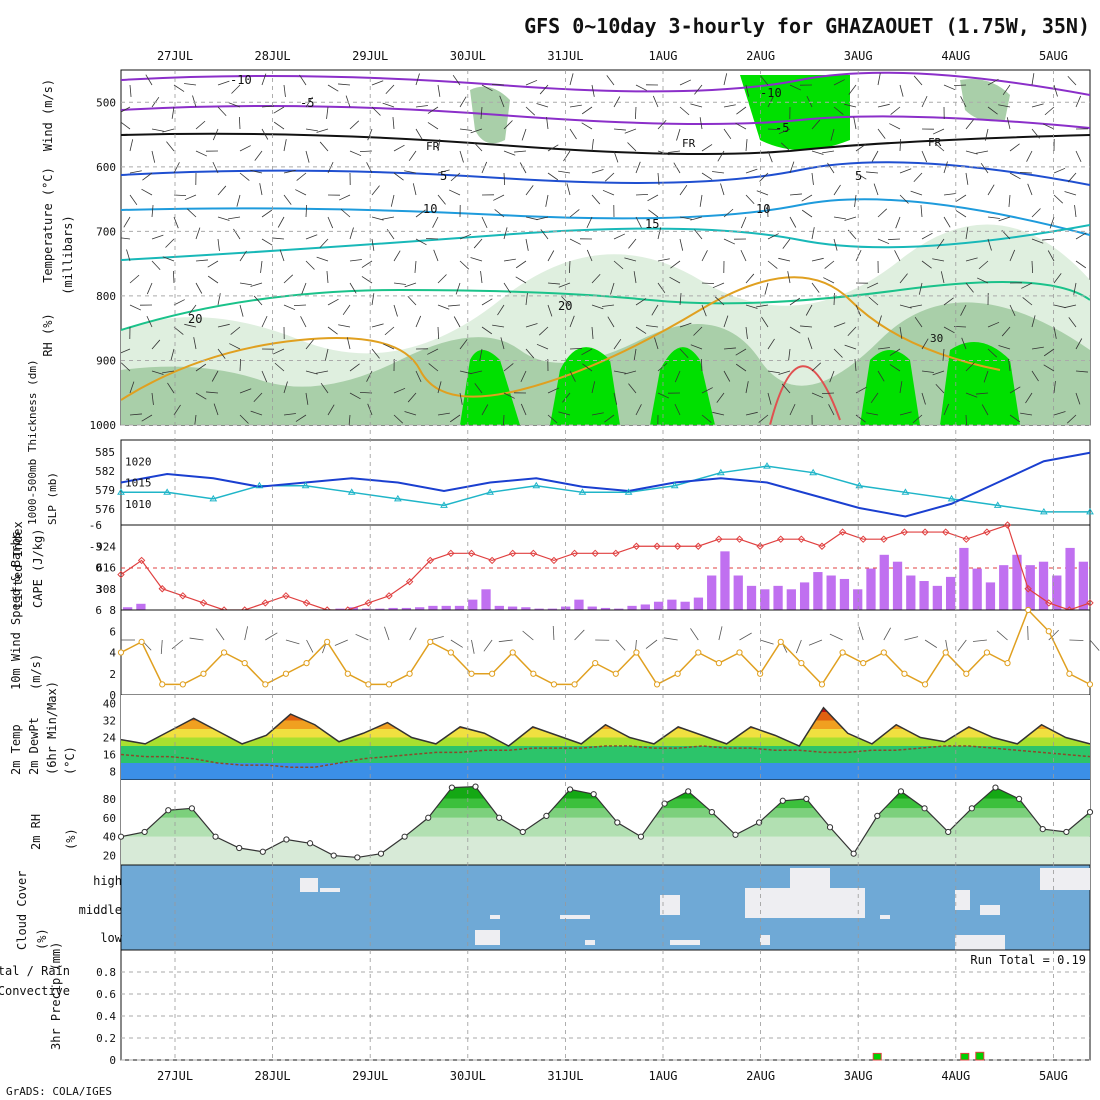  I want to click on top-date-label: 31JUL, so click(565, 56).